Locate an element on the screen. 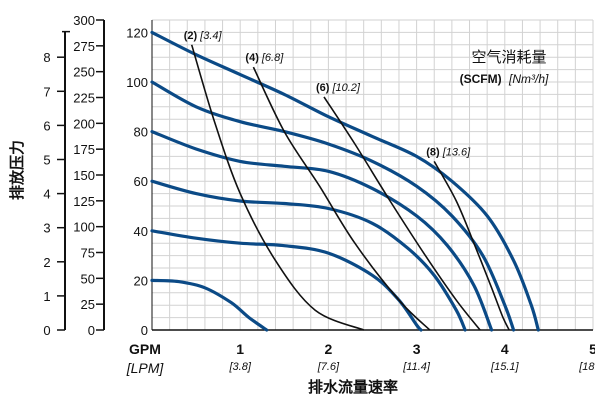 The width and height of the screenshot is (595, 400). x-unit-label: GPM is located at coordinates (145, 349).